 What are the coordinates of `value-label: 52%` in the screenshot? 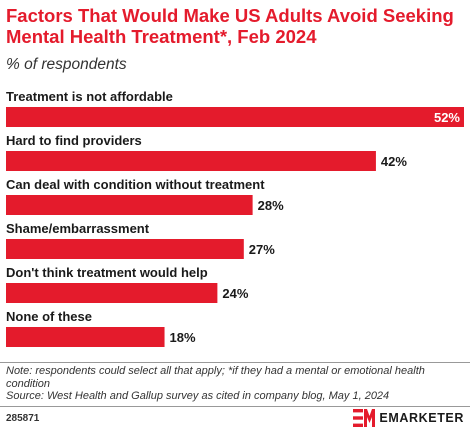 It's located at (447, 117).